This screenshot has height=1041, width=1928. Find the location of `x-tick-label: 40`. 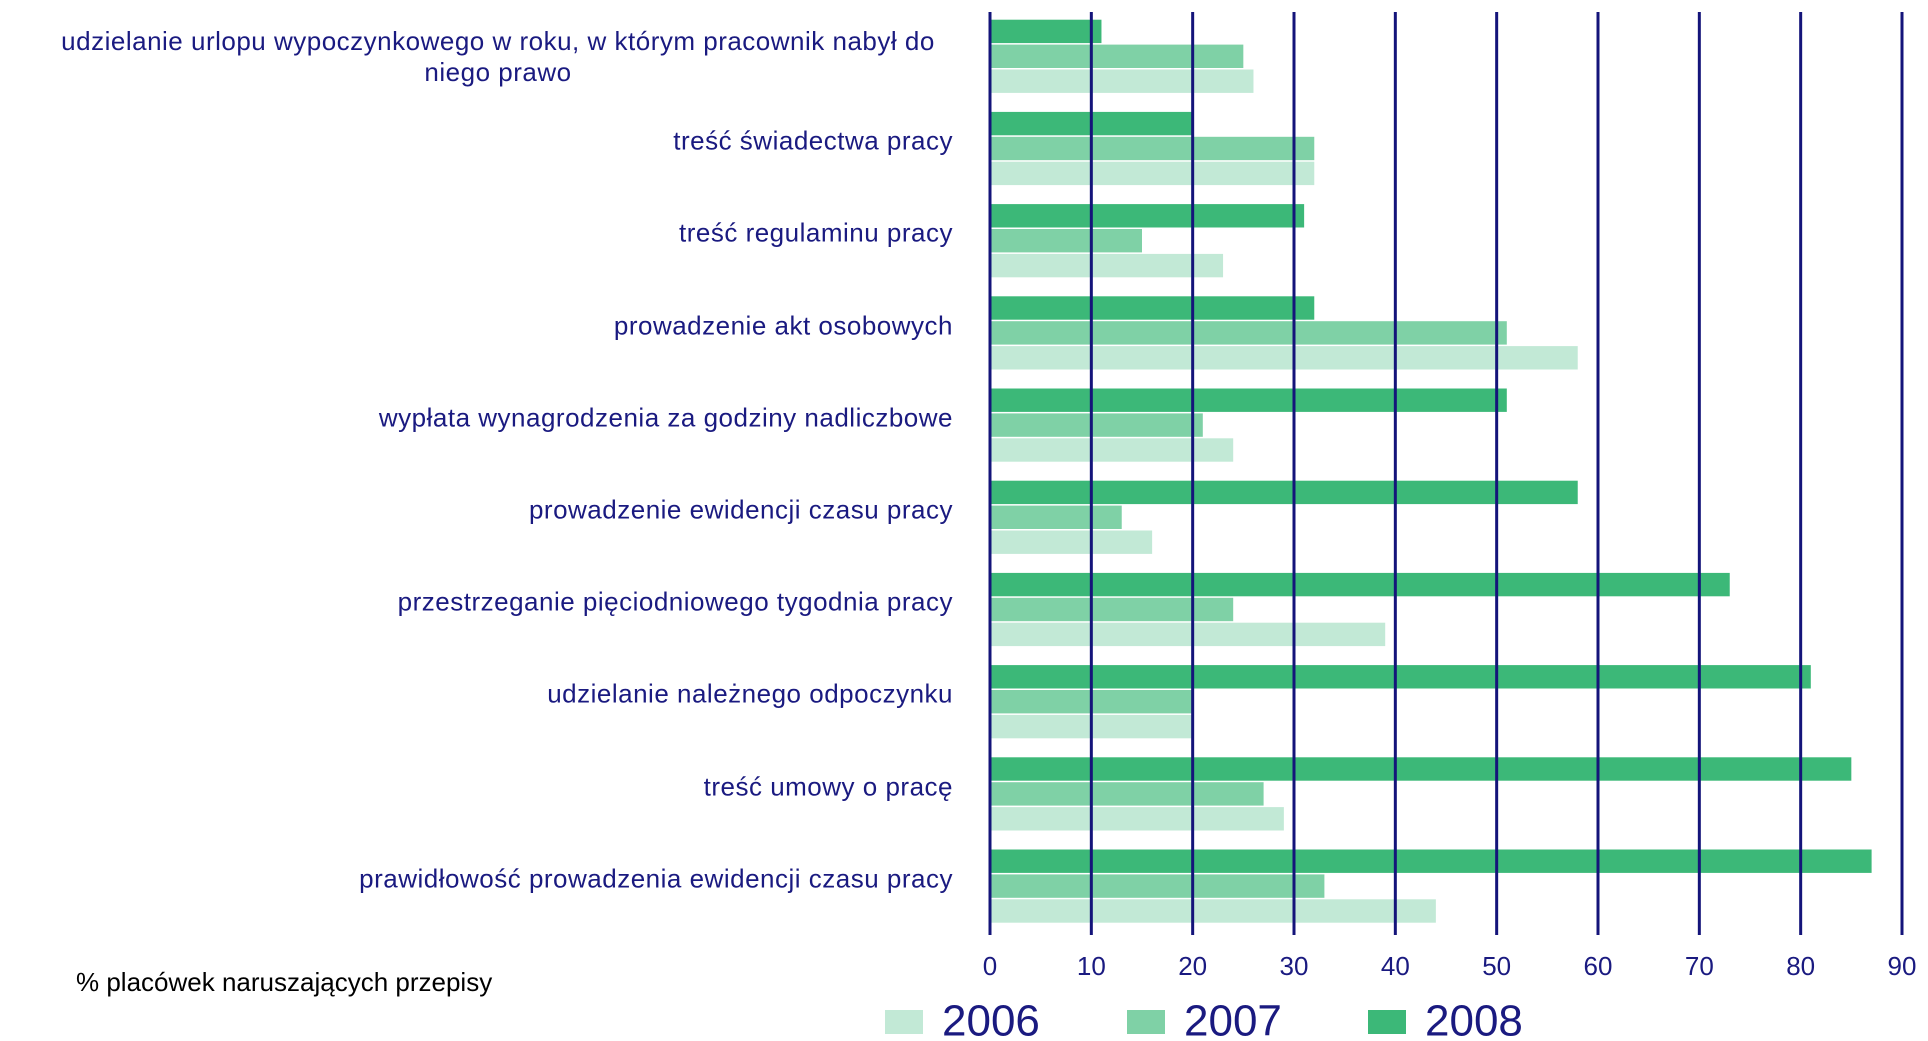

x-tick-label: 40 is located at coordinates (1395, 966).